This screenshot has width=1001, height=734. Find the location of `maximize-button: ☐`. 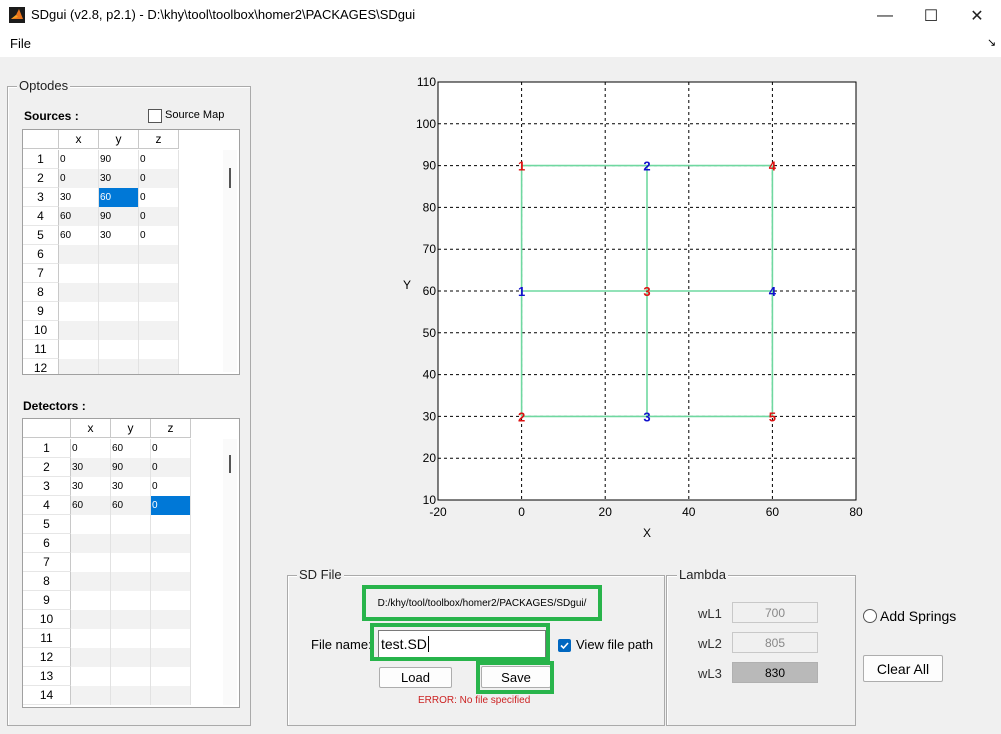

maximize-button: ☐ is located at coordinates (931, 15).